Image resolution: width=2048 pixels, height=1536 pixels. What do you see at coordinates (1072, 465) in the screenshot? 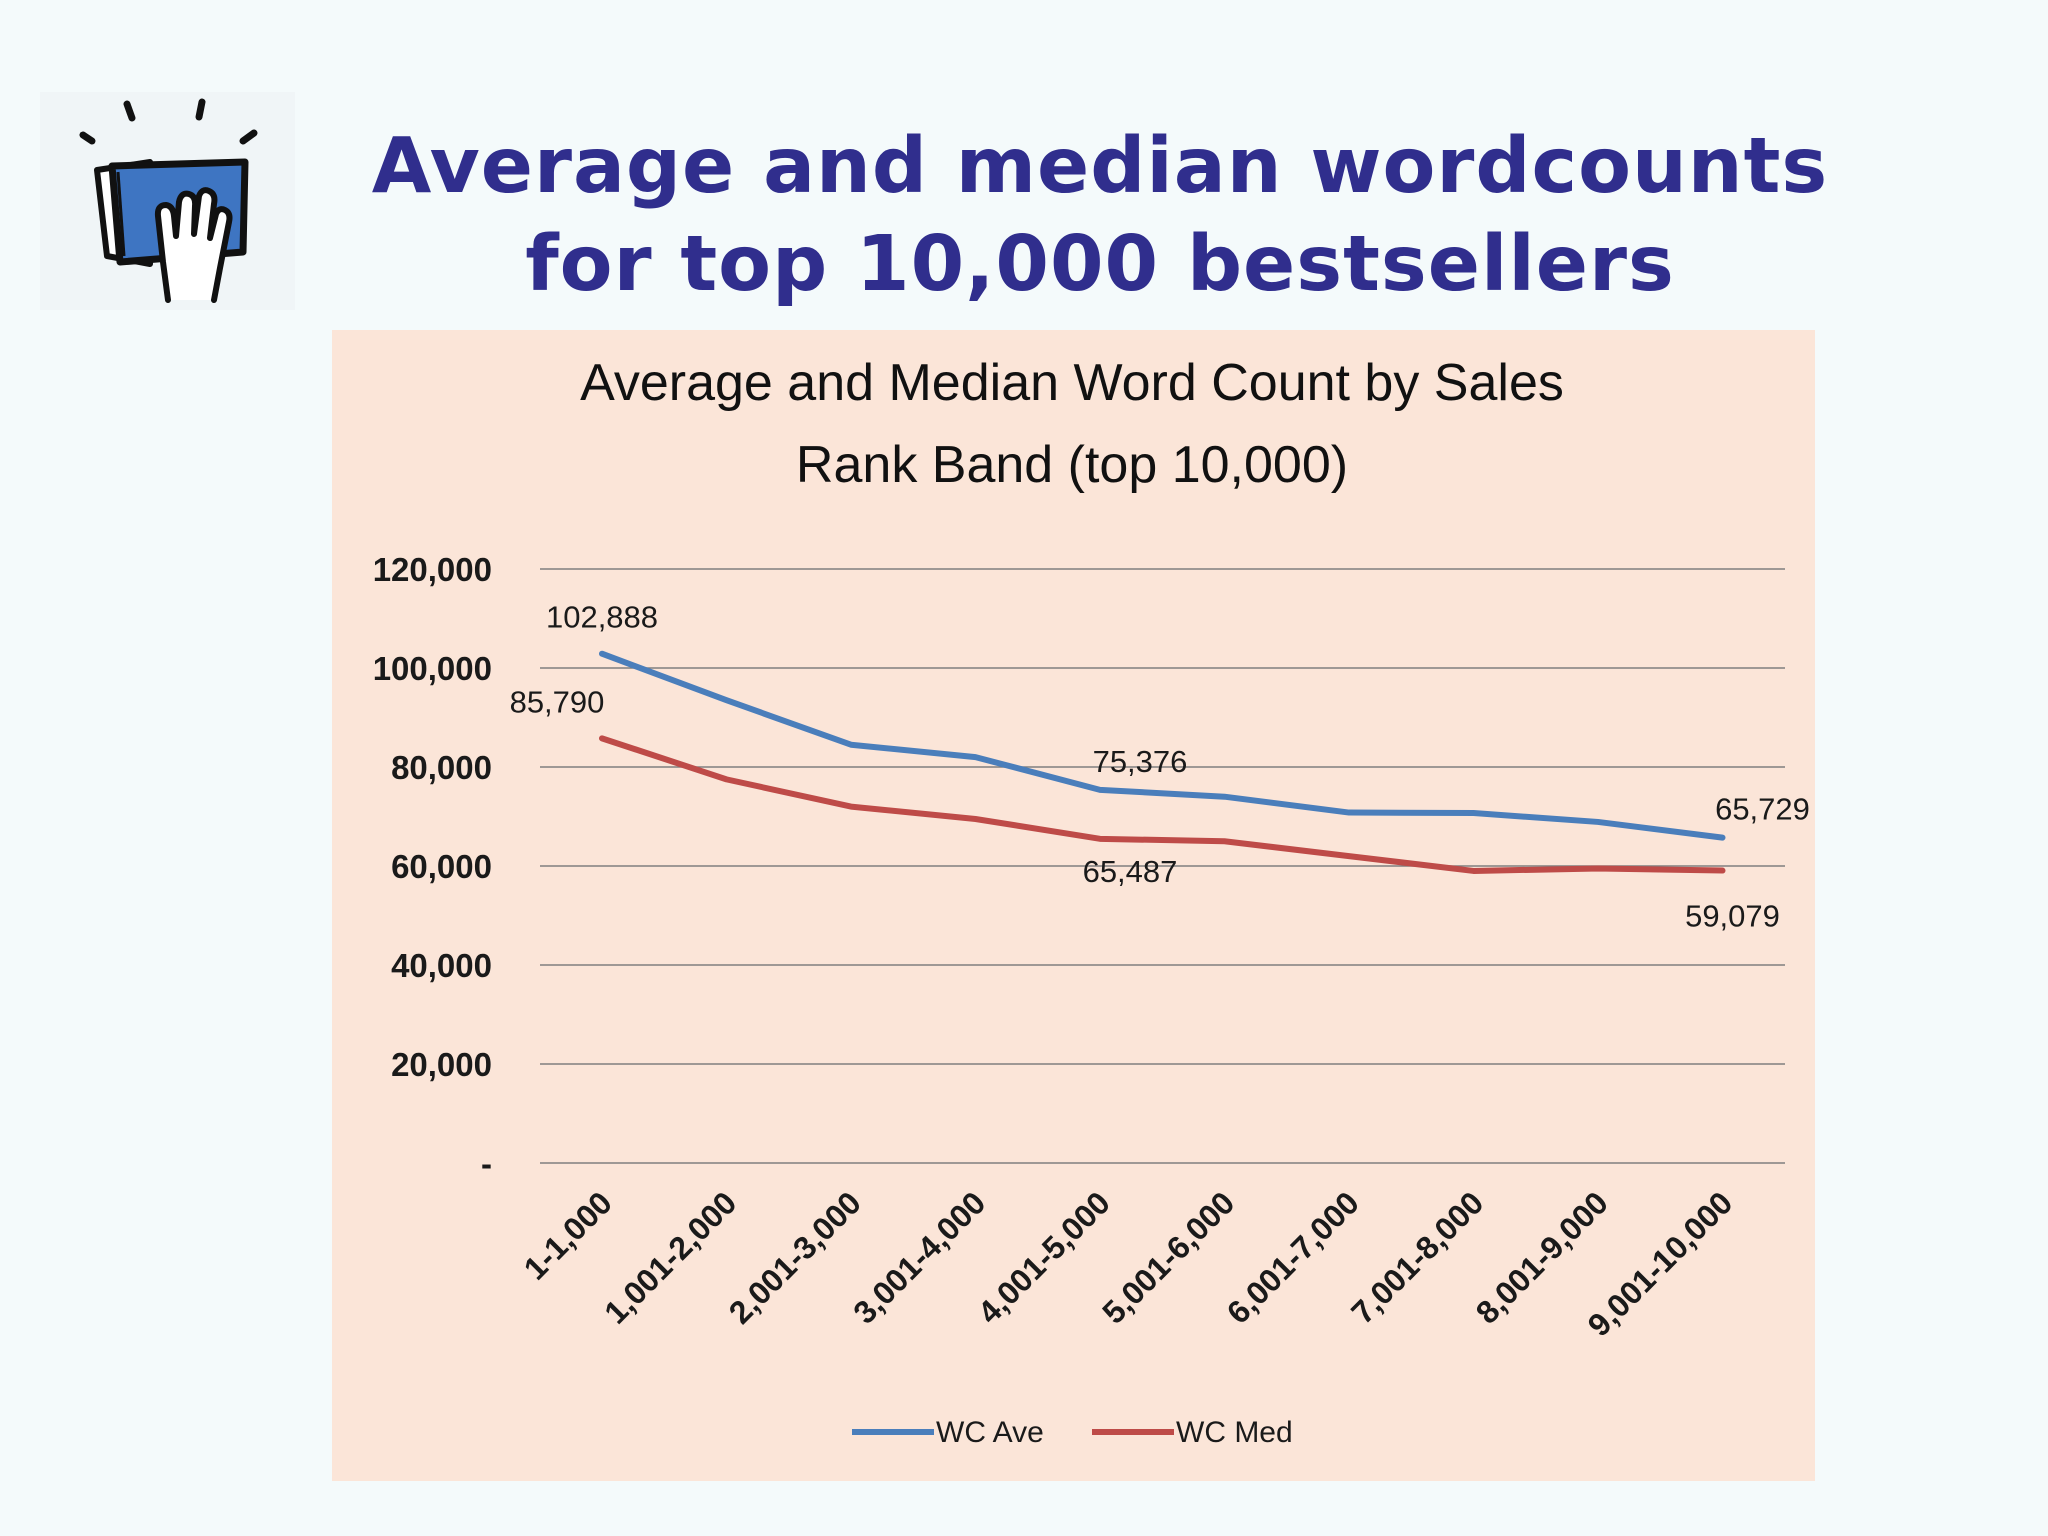
I see `chart-title-line-2: Rank Band (top 10,000)` at bounding box center [1072, 465].